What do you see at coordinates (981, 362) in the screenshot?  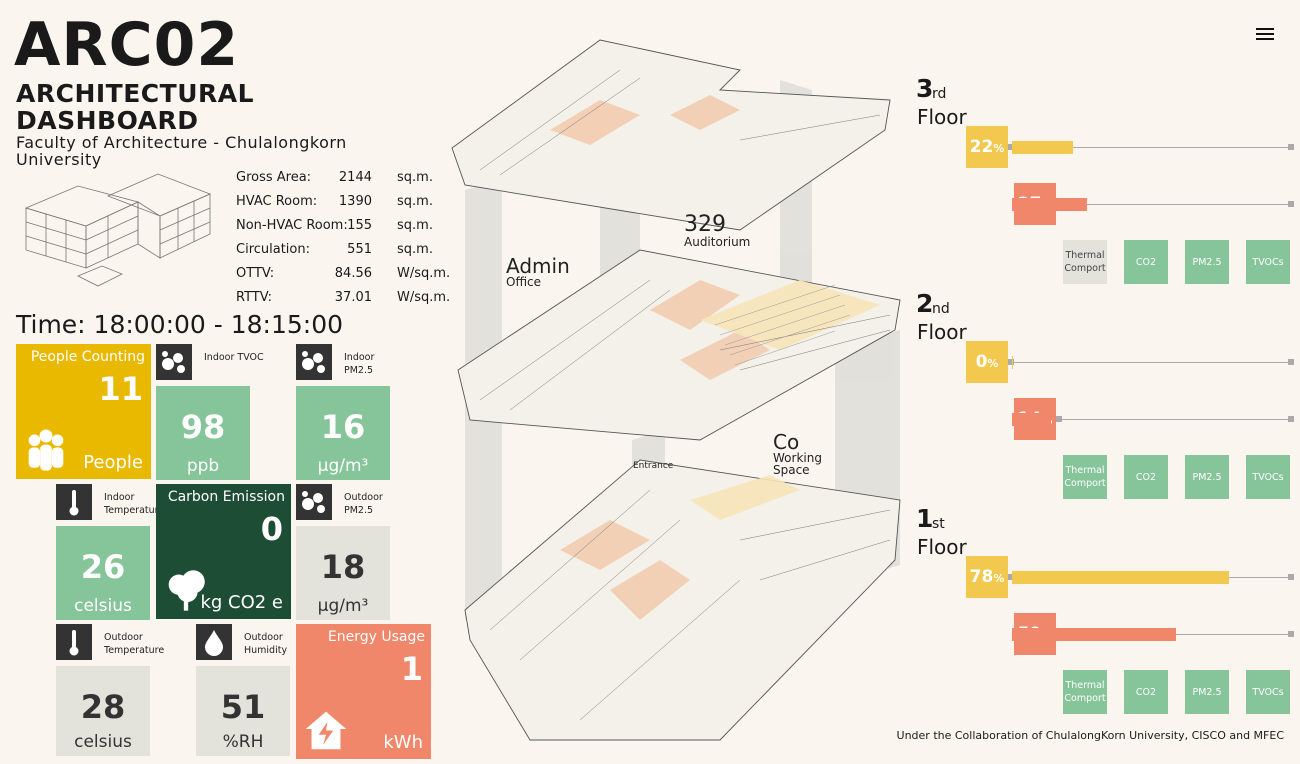 I see `metric-value: 0` at bounding box center [981, 362].